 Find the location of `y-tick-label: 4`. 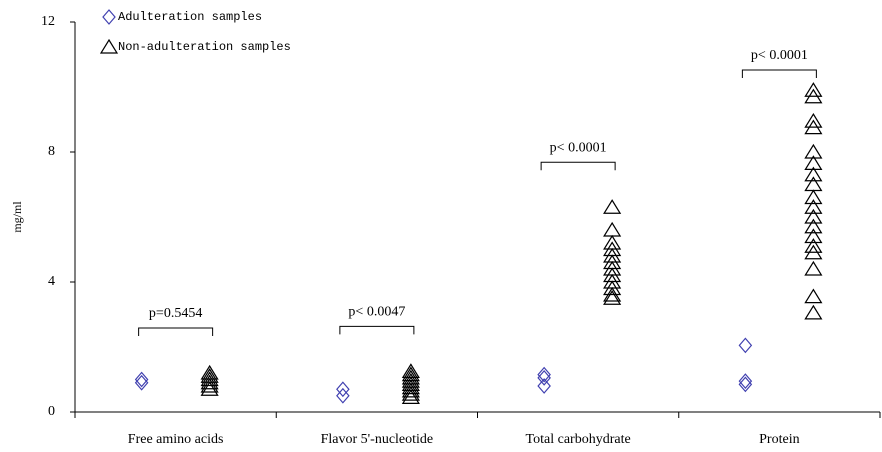

y-tick-label: 4 is located at coordinates (51, 281).